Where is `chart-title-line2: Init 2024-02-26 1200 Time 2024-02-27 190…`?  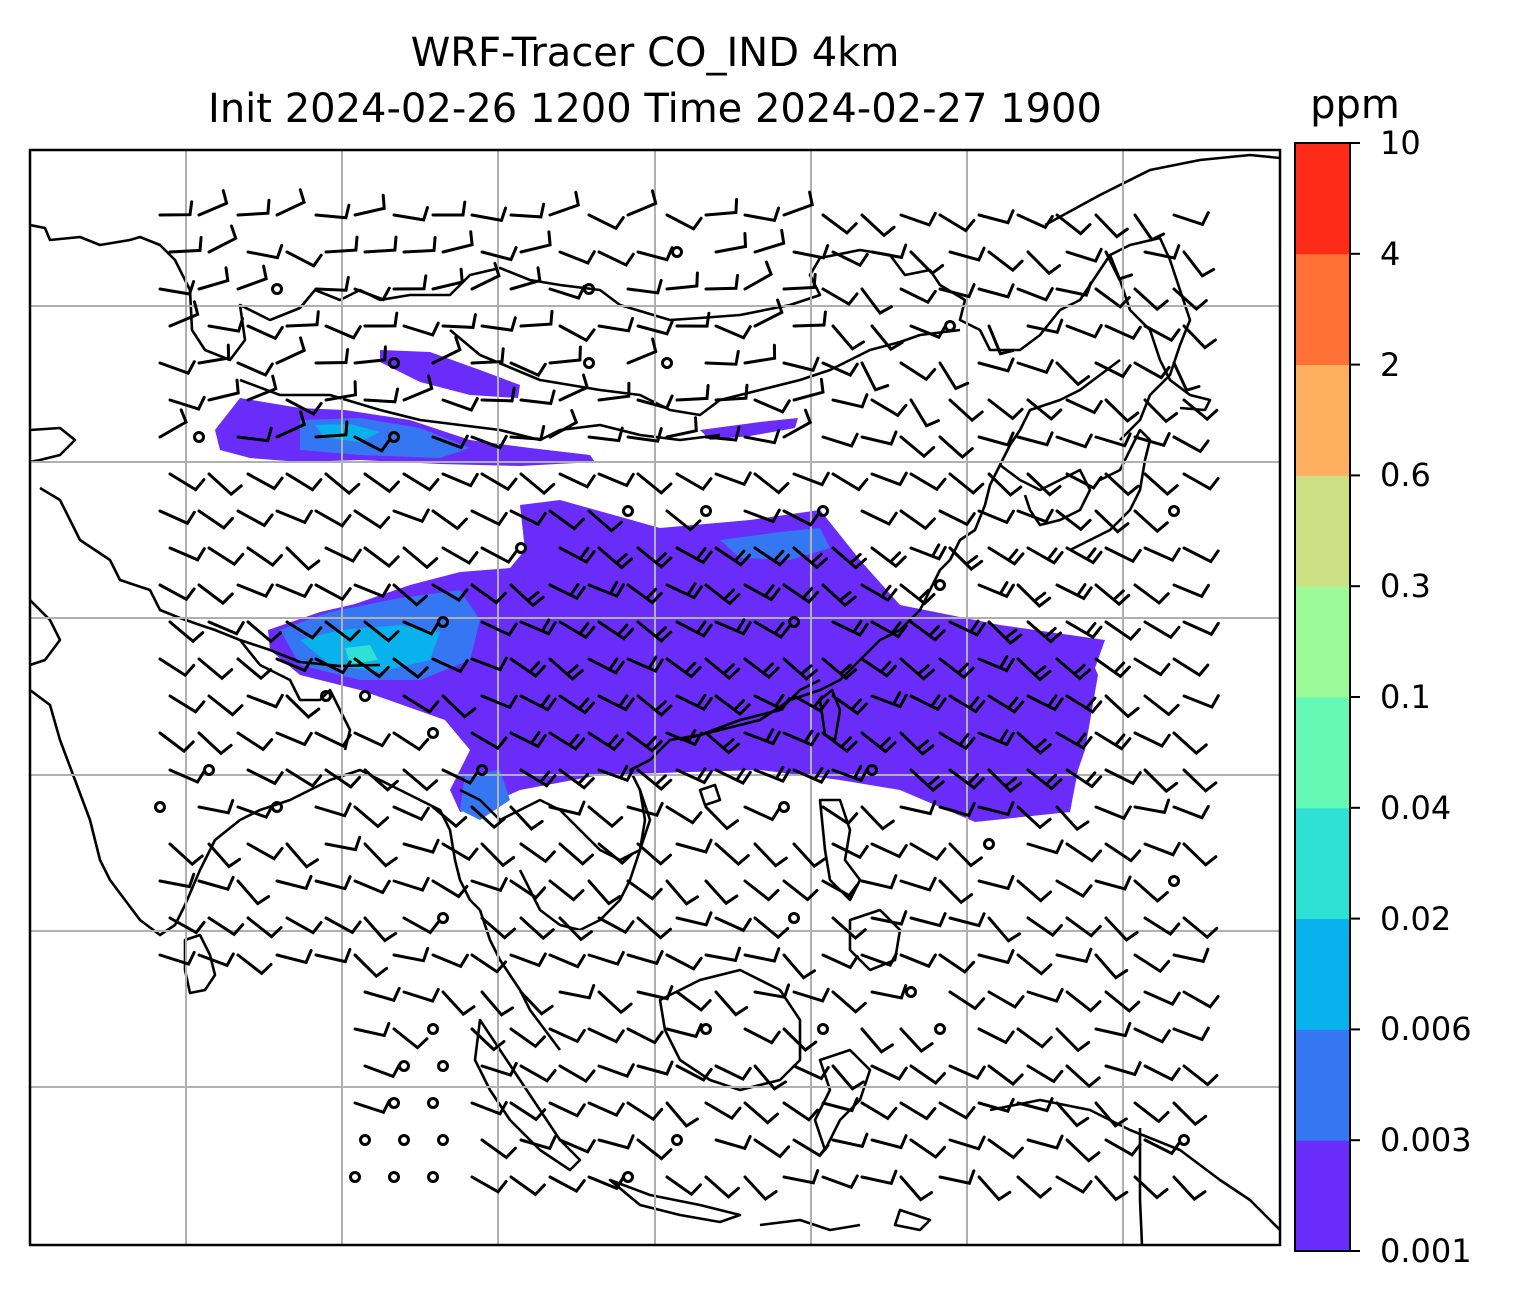
chart-title-line2: Init 2024-02-26 1200 Time 2024-02-27 190… is located at coordinates (655, 109).